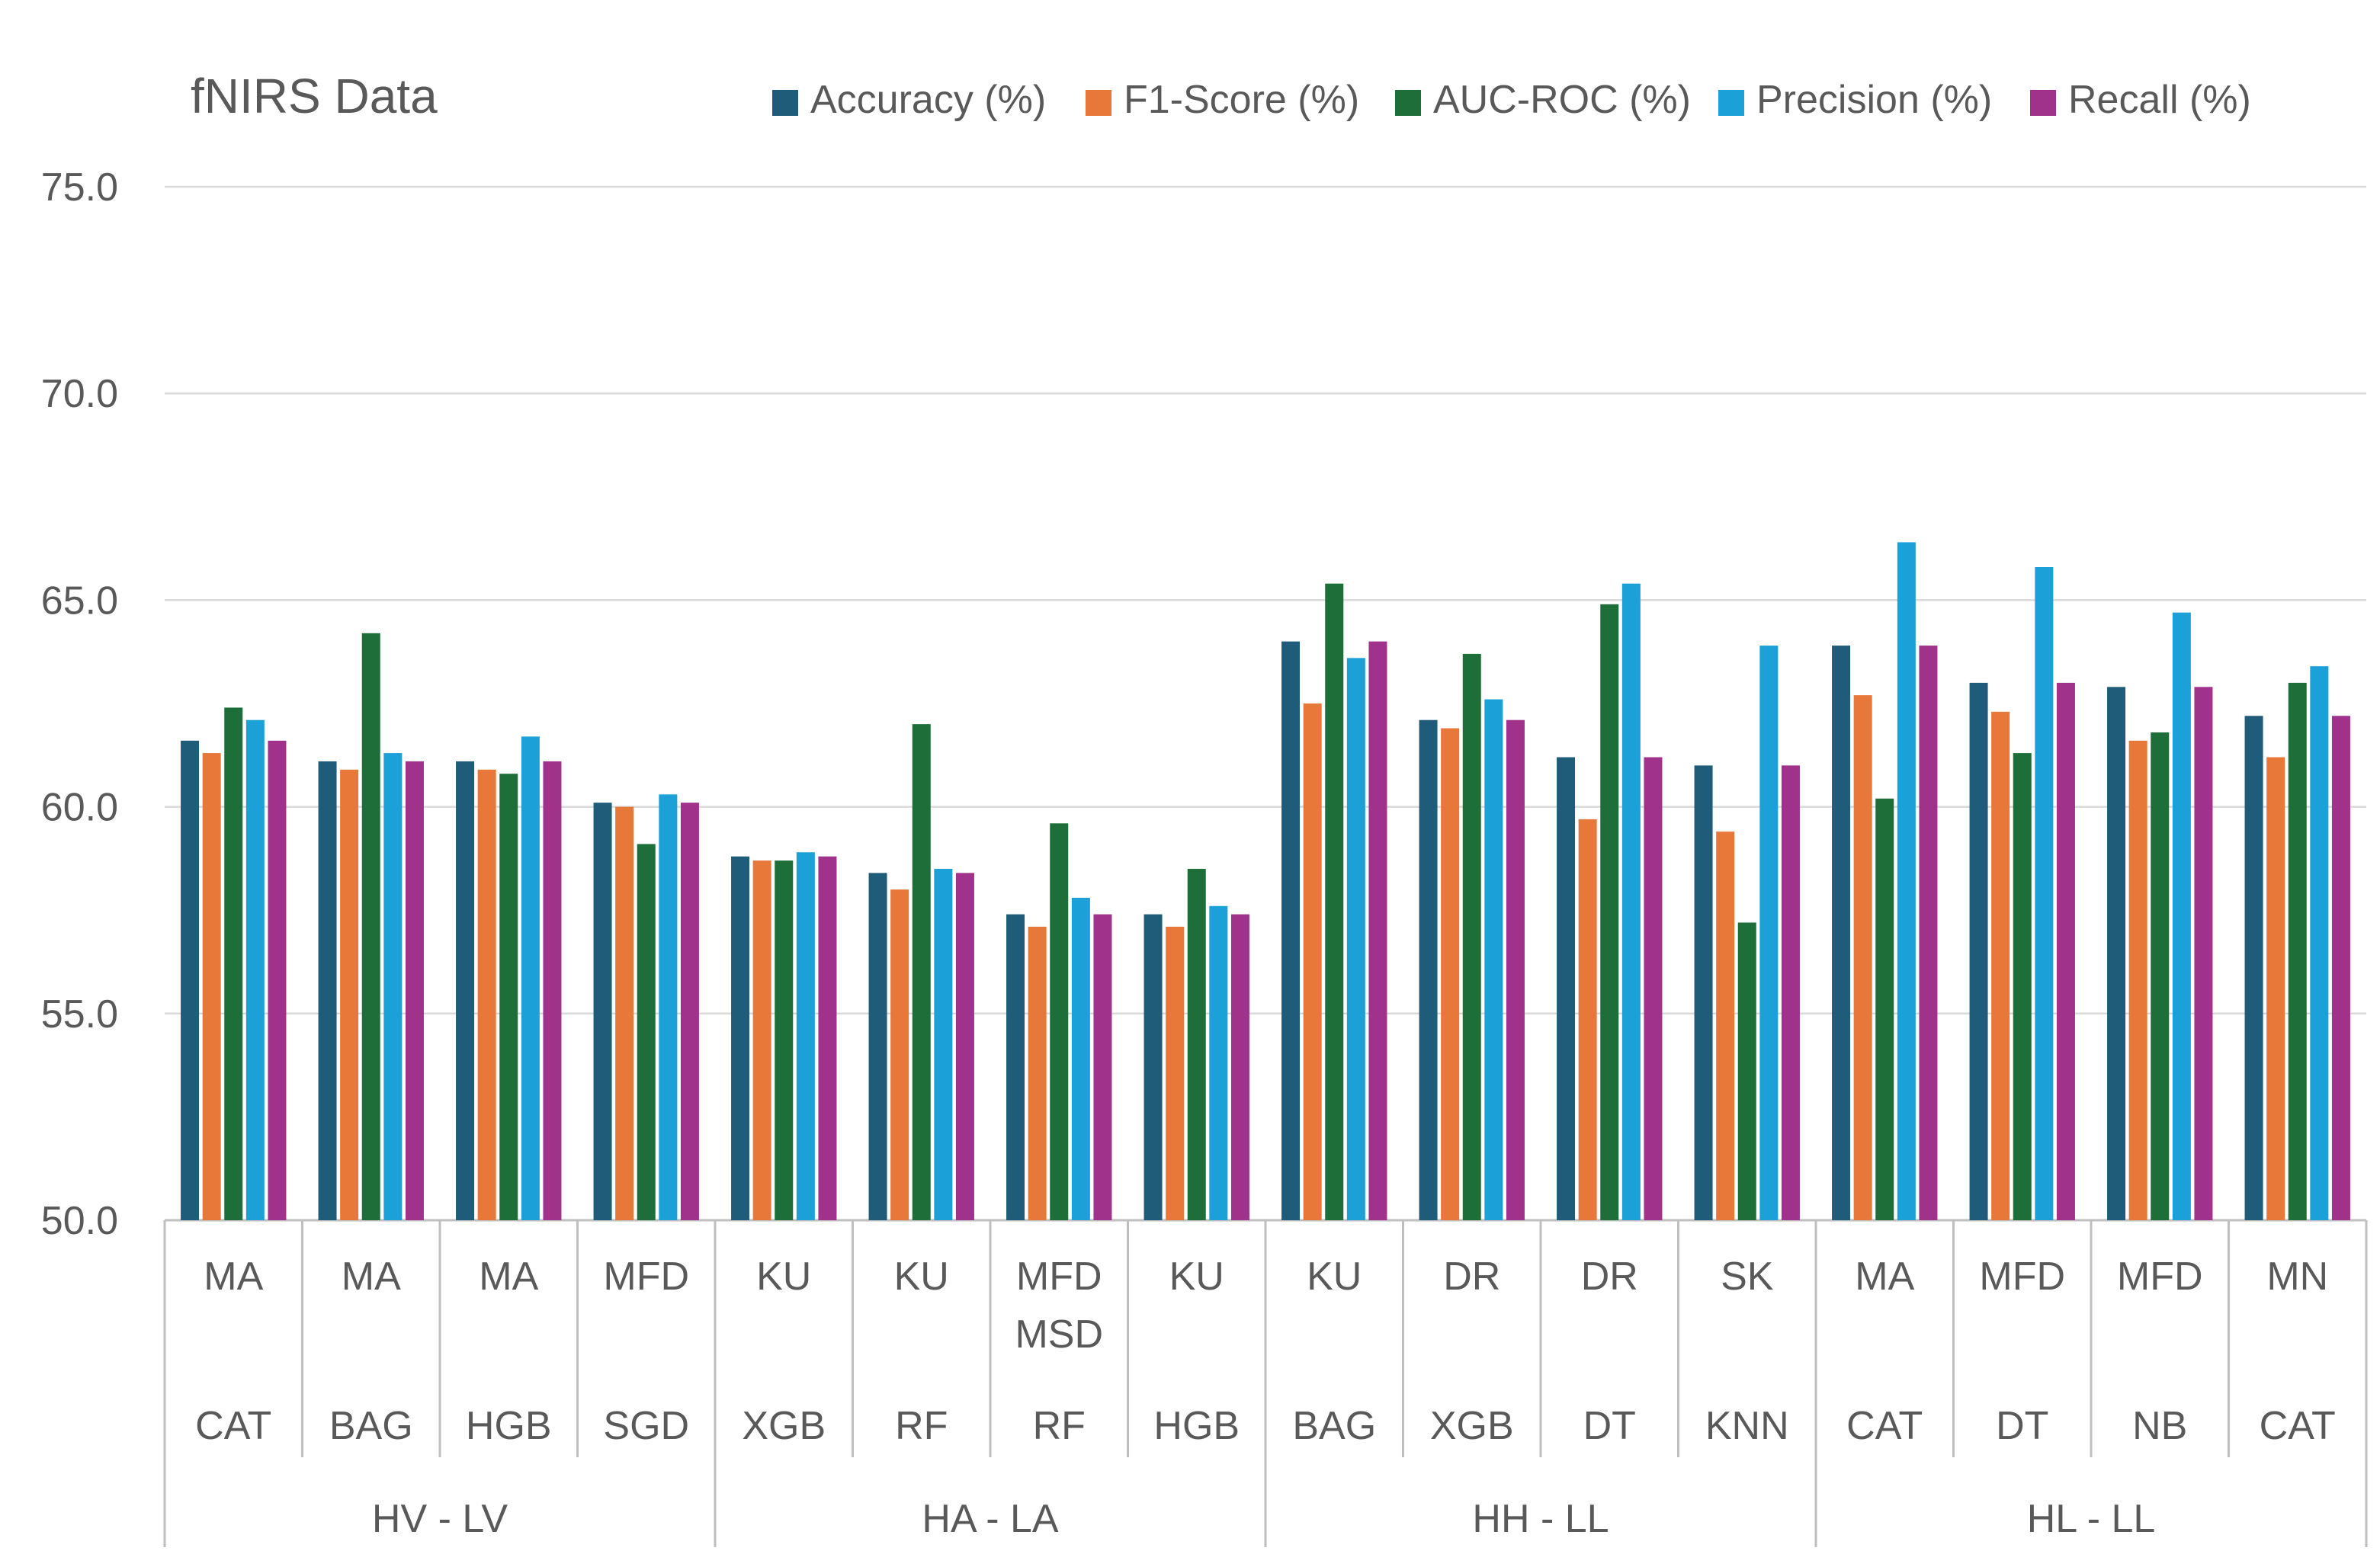 The width and height of the screenshot is (2380, 1567). I want to click on model-label: NB, so click(2159, 1426).